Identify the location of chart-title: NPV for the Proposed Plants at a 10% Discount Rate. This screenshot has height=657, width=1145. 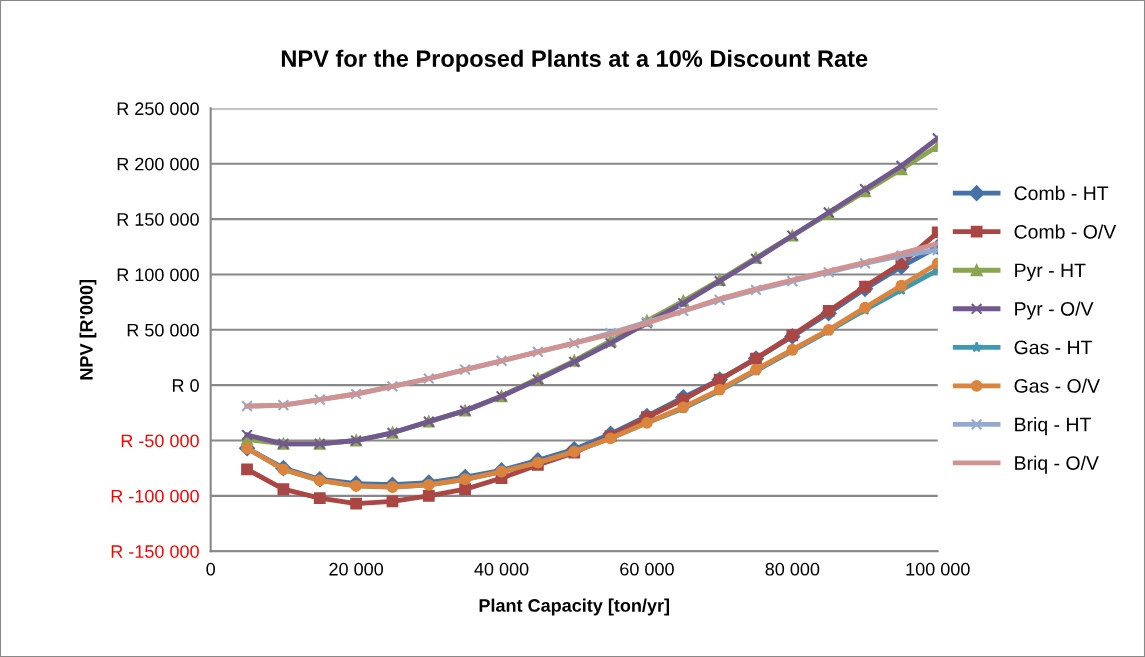
(574, 60).